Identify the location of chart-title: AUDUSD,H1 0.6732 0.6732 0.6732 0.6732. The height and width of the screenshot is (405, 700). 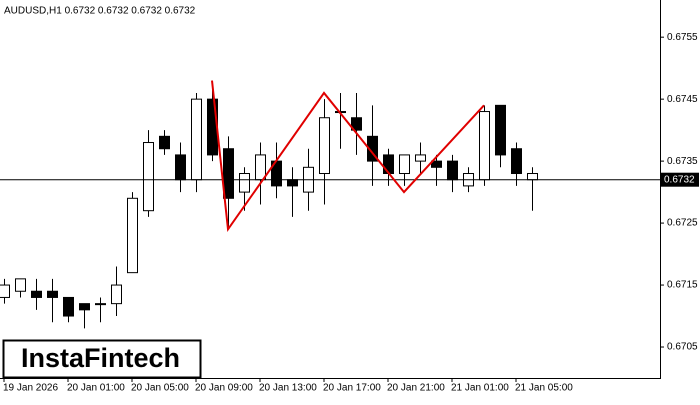
(100, 11).